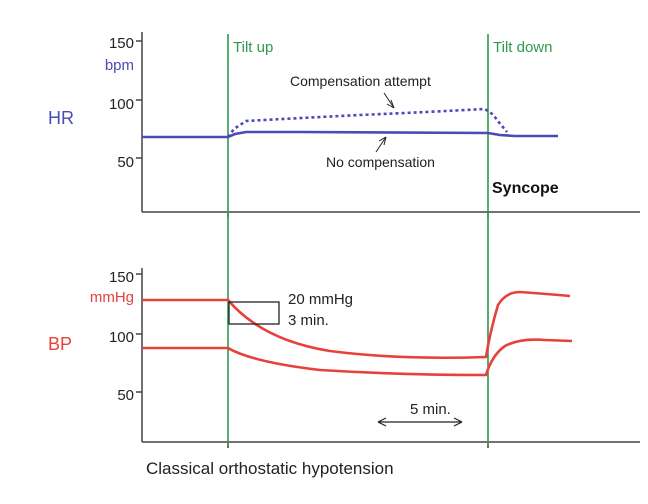 The height and width of the screenshot is (504, 648). I want to click on bp-side-label: BP, so click(60, 344).